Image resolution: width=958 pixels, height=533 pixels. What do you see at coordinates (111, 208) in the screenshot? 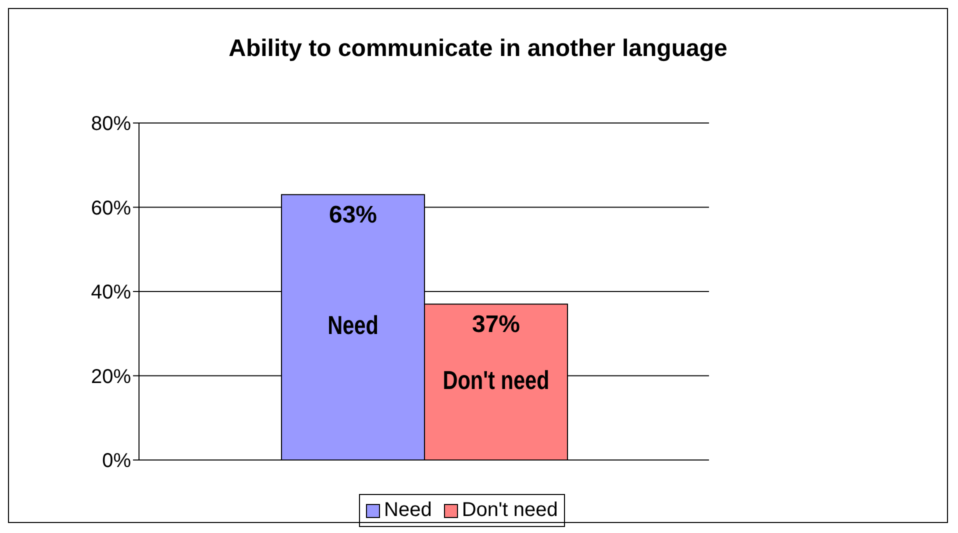
I see `y-tick-label: 60%` at bounding box center [111, 208].